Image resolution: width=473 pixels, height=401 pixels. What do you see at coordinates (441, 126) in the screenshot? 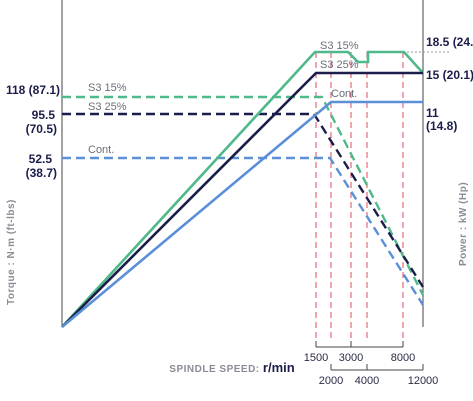
I see `power-tick-label: (14.8)` at bounding box center [441, 126].